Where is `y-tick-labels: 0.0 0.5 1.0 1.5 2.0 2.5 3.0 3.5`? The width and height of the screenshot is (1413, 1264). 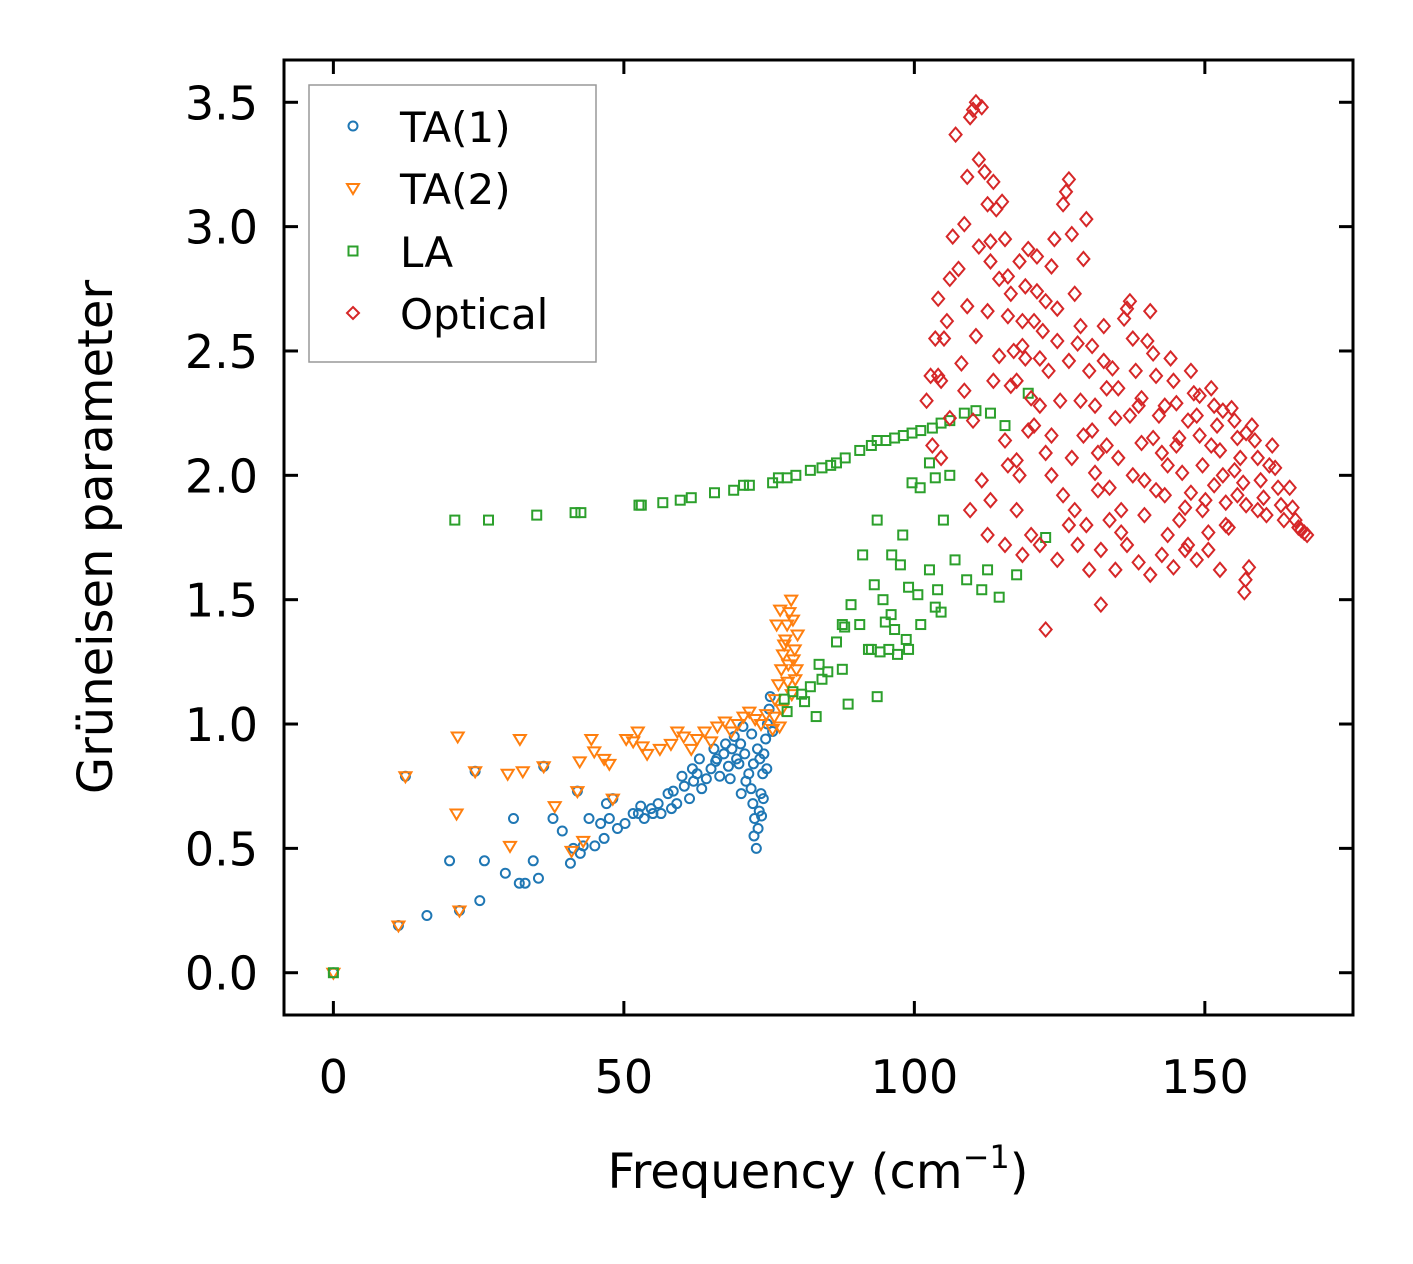 y-tick-labels: 0.0 0.5 1.0 1.5 2.0 2.5 3.0 3.5 is located at coordinates (221, 538).